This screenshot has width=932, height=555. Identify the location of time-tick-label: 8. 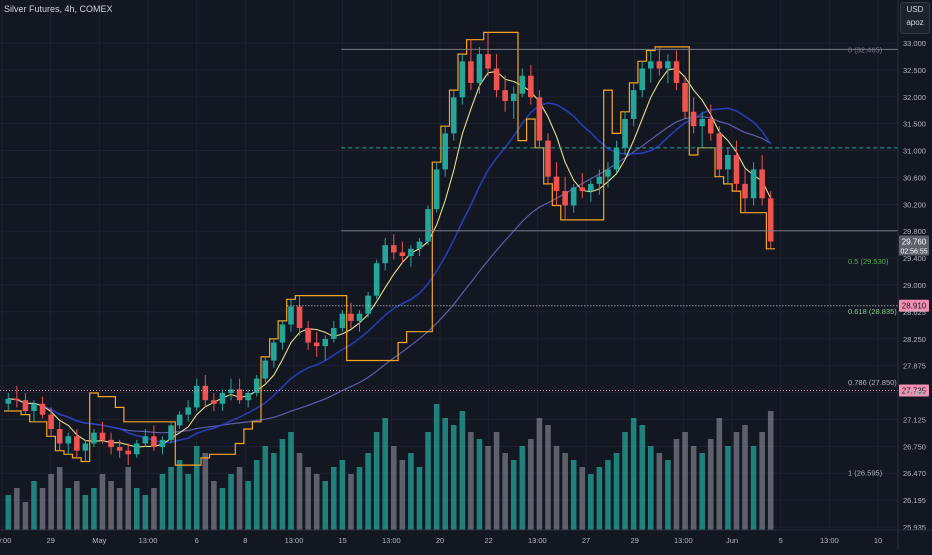
(245, 540).